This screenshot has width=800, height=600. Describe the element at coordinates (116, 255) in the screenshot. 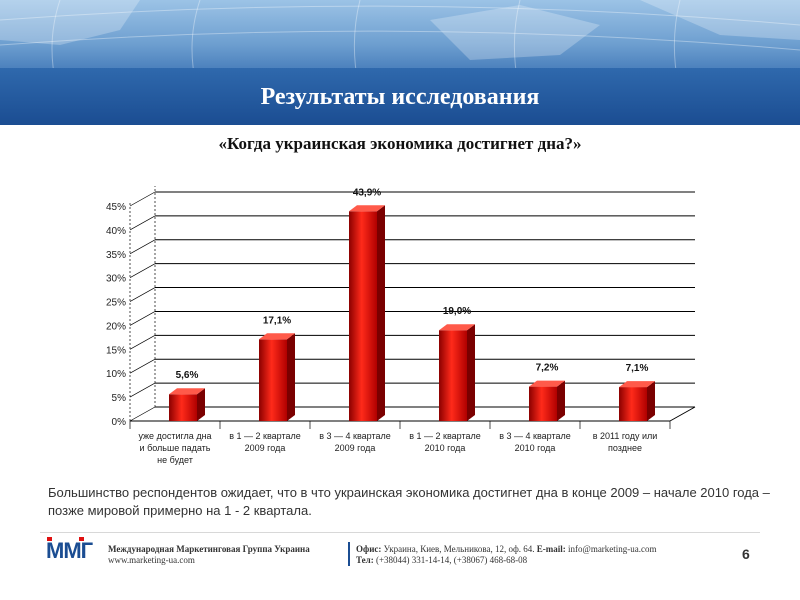

I see `y-tick-label: 35%` at that location.